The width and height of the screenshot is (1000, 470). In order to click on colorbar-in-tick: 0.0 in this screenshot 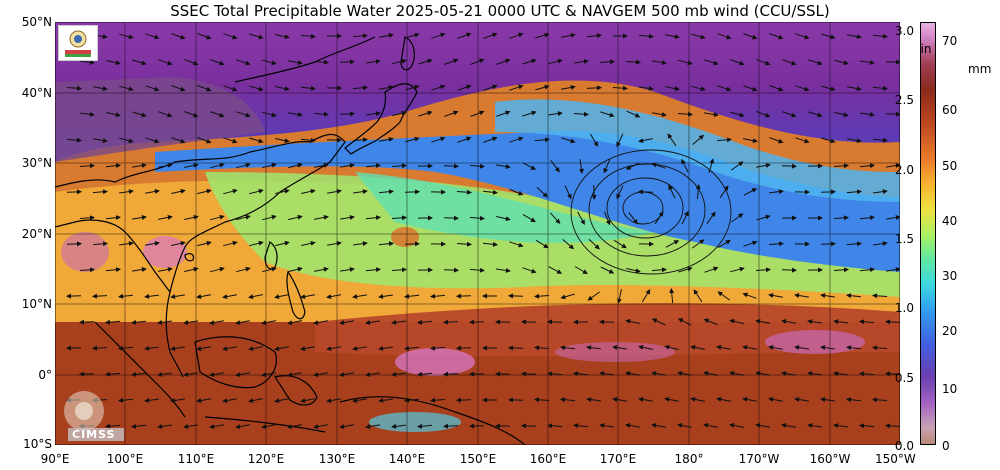, I will do `click(904, 446)`.